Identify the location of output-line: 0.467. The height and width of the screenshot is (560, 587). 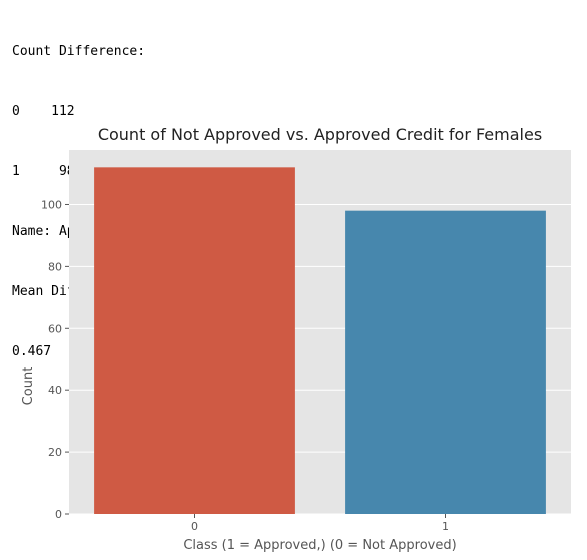
(32, 351).